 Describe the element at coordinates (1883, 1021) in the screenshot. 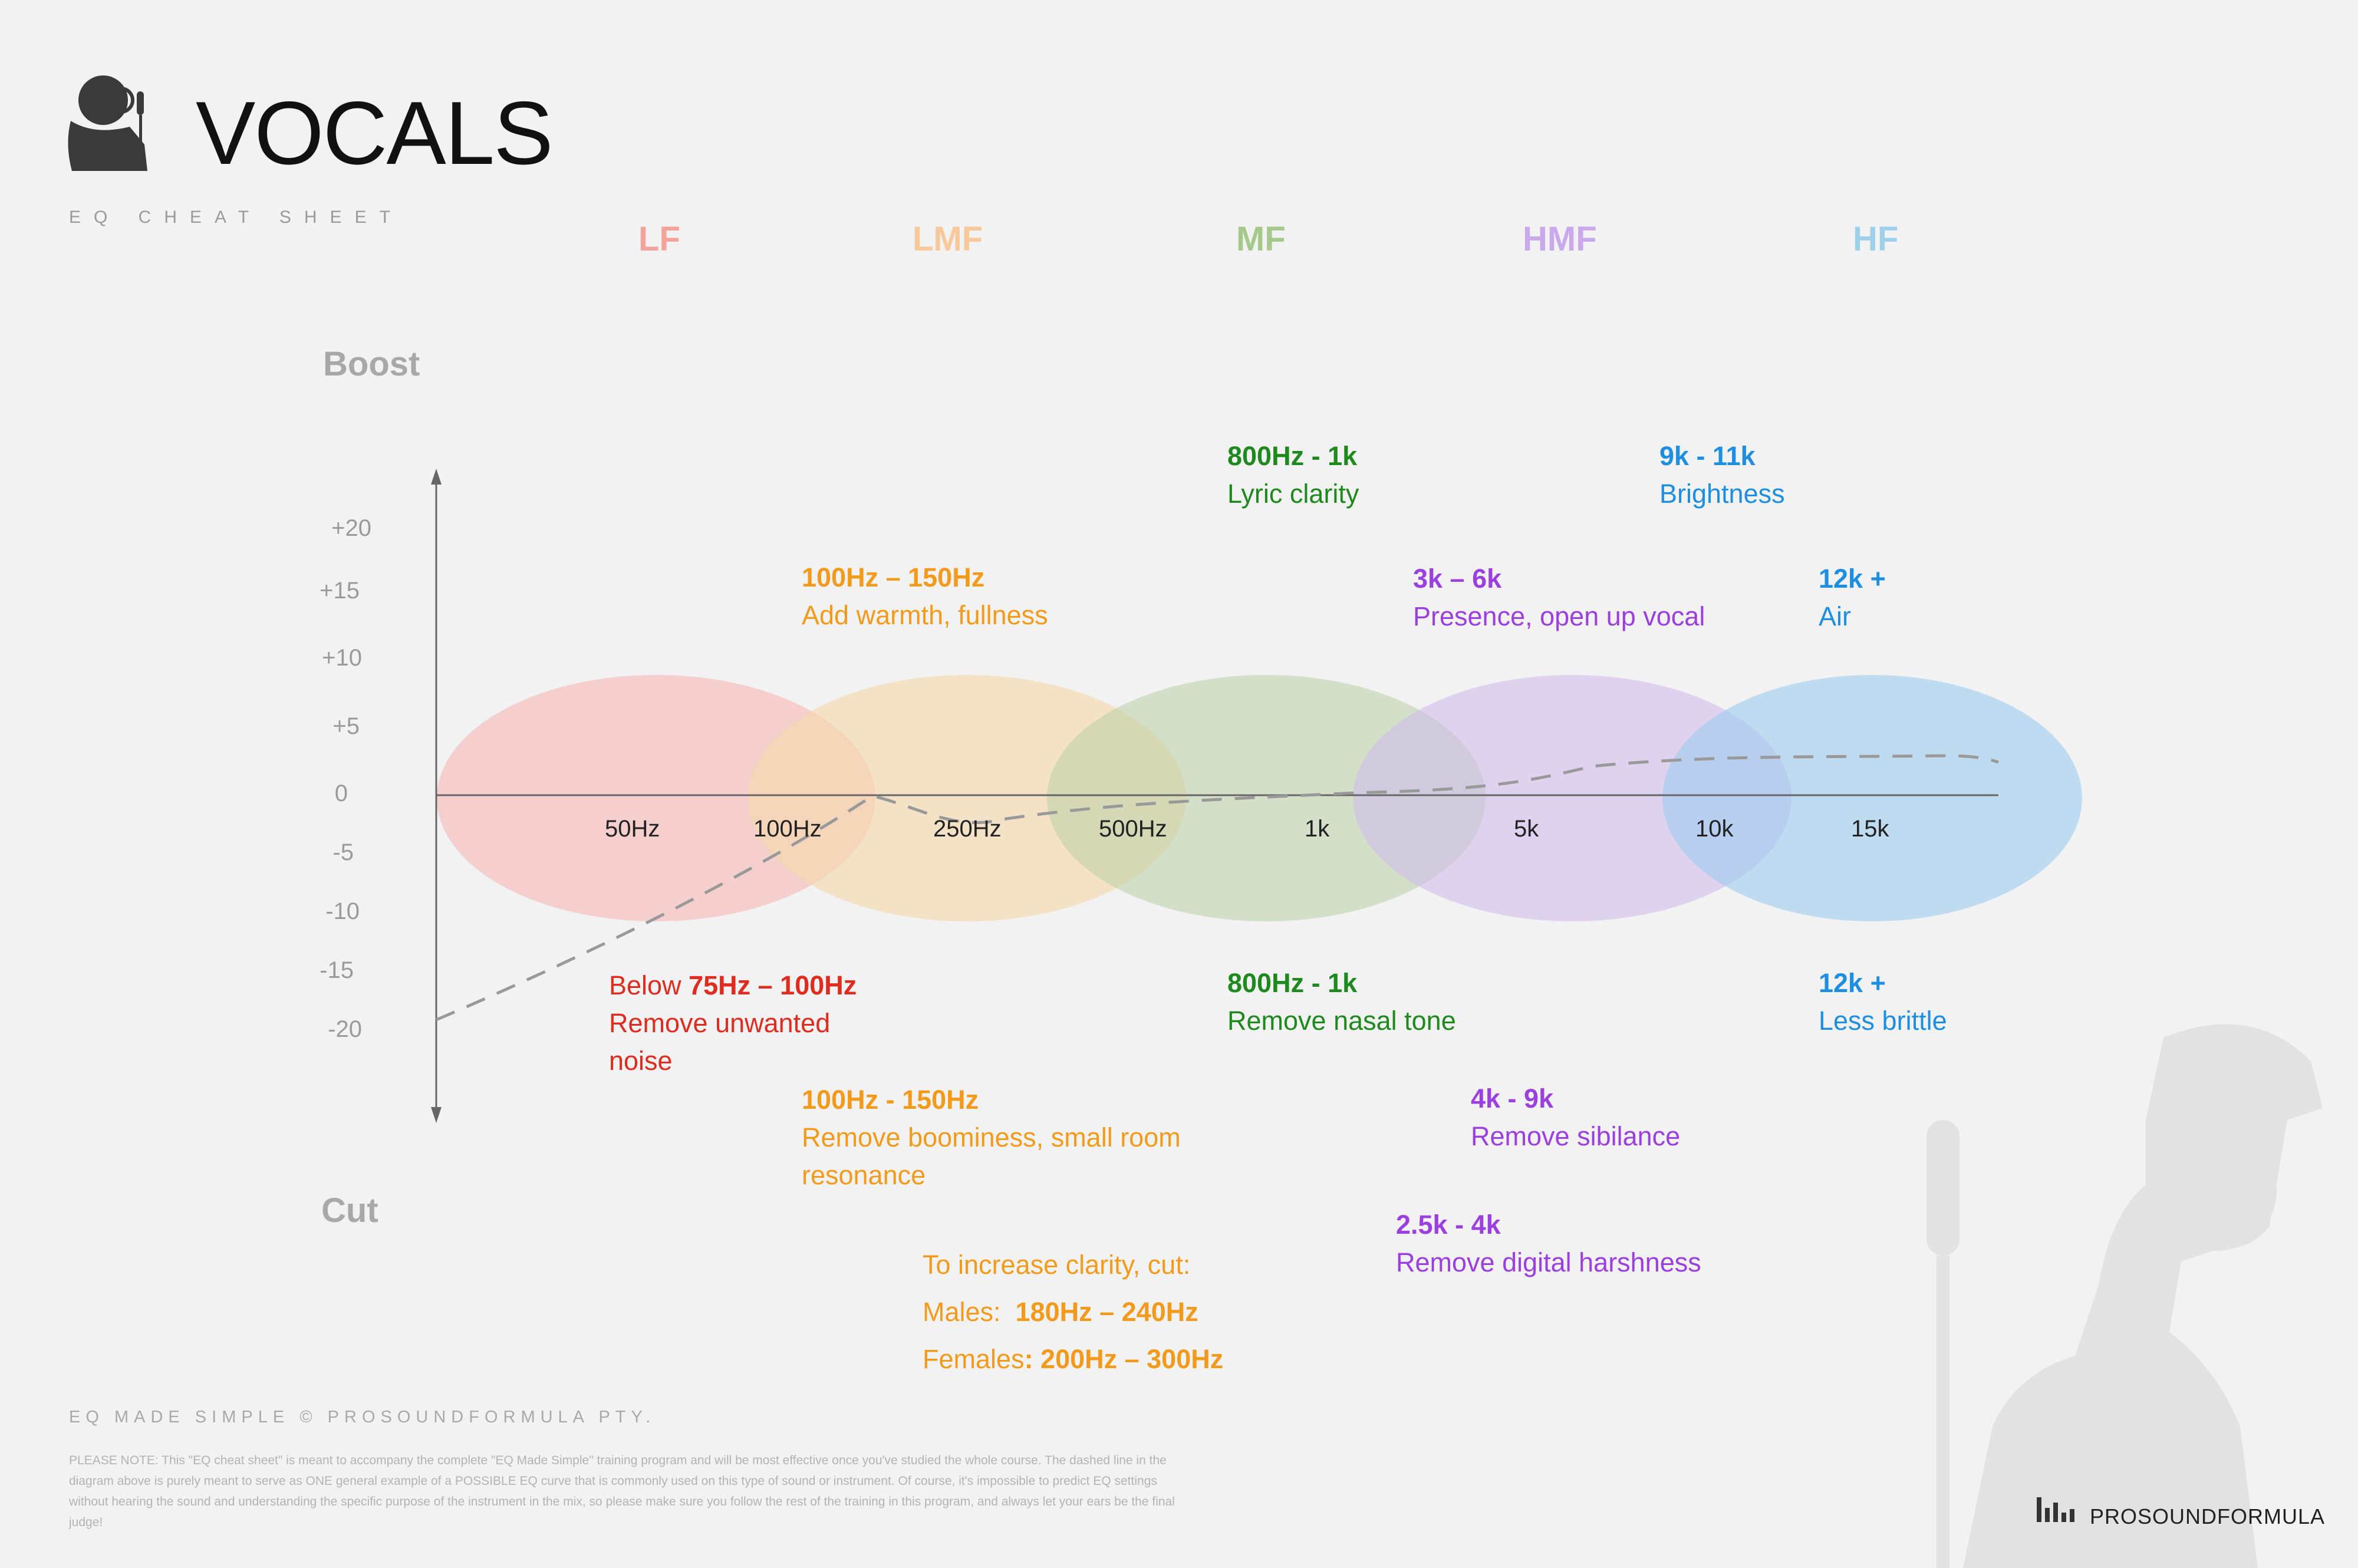

I see `cut-note-hf-desc: Less brittle` at that location.